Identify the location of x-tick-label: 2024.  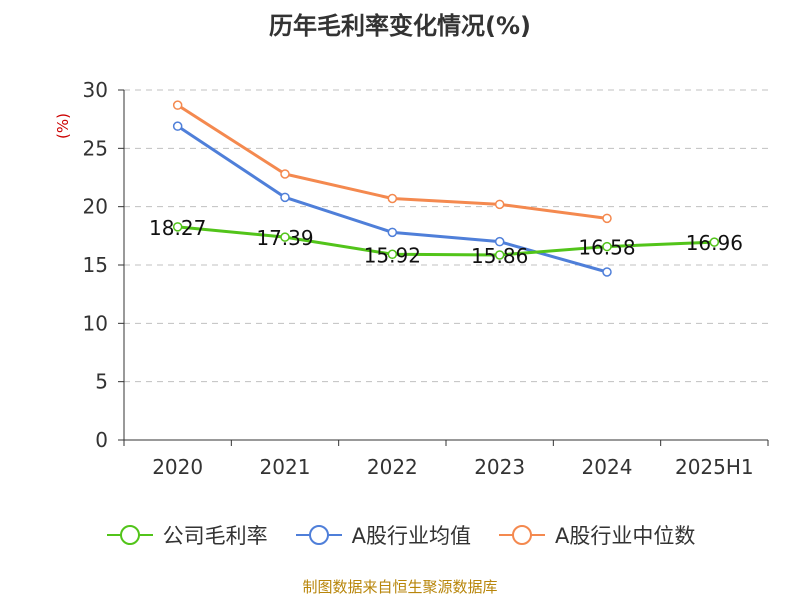
(607, 467).